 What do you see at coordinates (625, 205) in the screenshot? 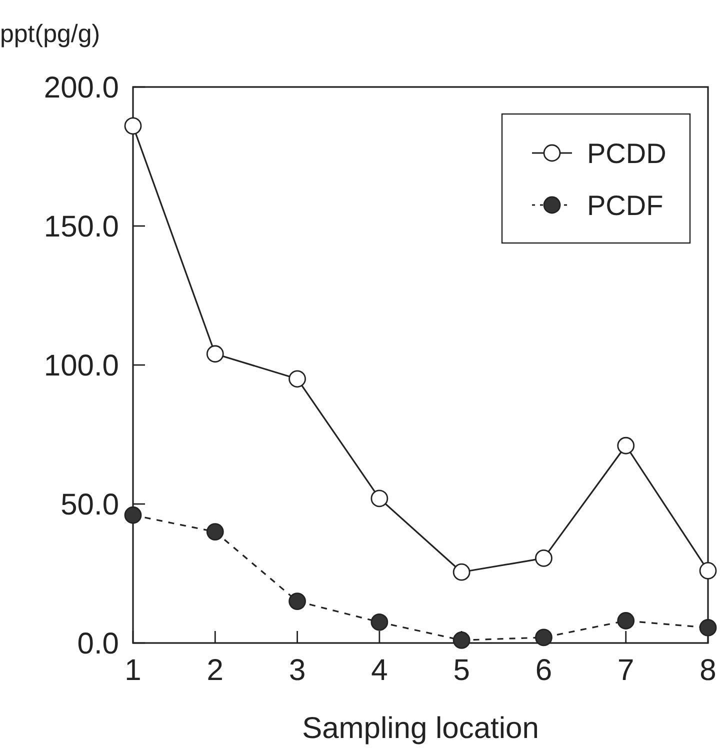
I see `legend-label: PCDF` at bounding box center [625, 205].